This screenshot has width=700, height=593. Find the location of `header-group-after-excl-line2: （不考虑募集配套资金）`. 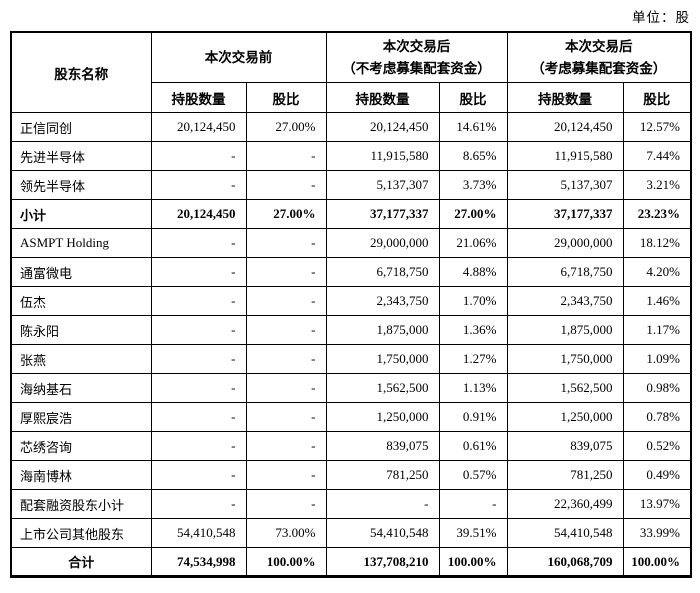

header-group-after-excl-line2: （不考虑募集配套资金） is located at coordinates (416, 68).